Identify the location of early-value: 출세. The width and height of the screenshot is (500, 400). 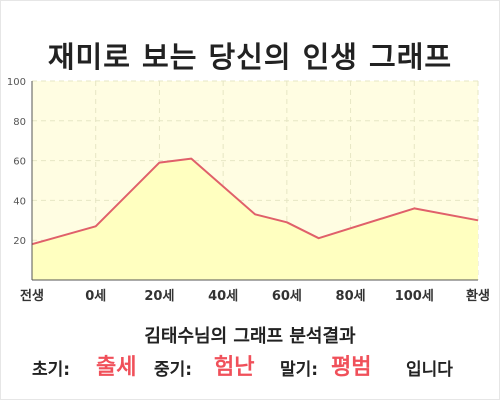
(116, 367).